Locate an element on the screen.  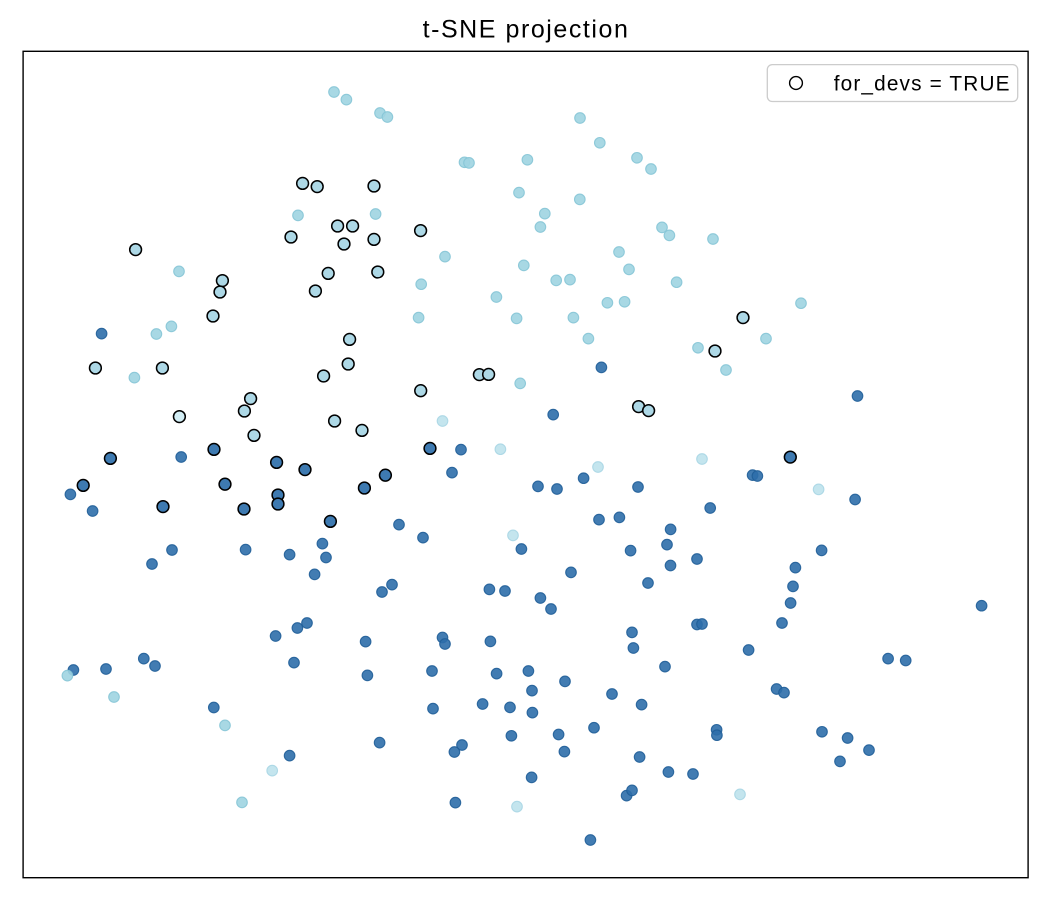
svg-text: t-SNE projection is located at coordinates (526, 30).